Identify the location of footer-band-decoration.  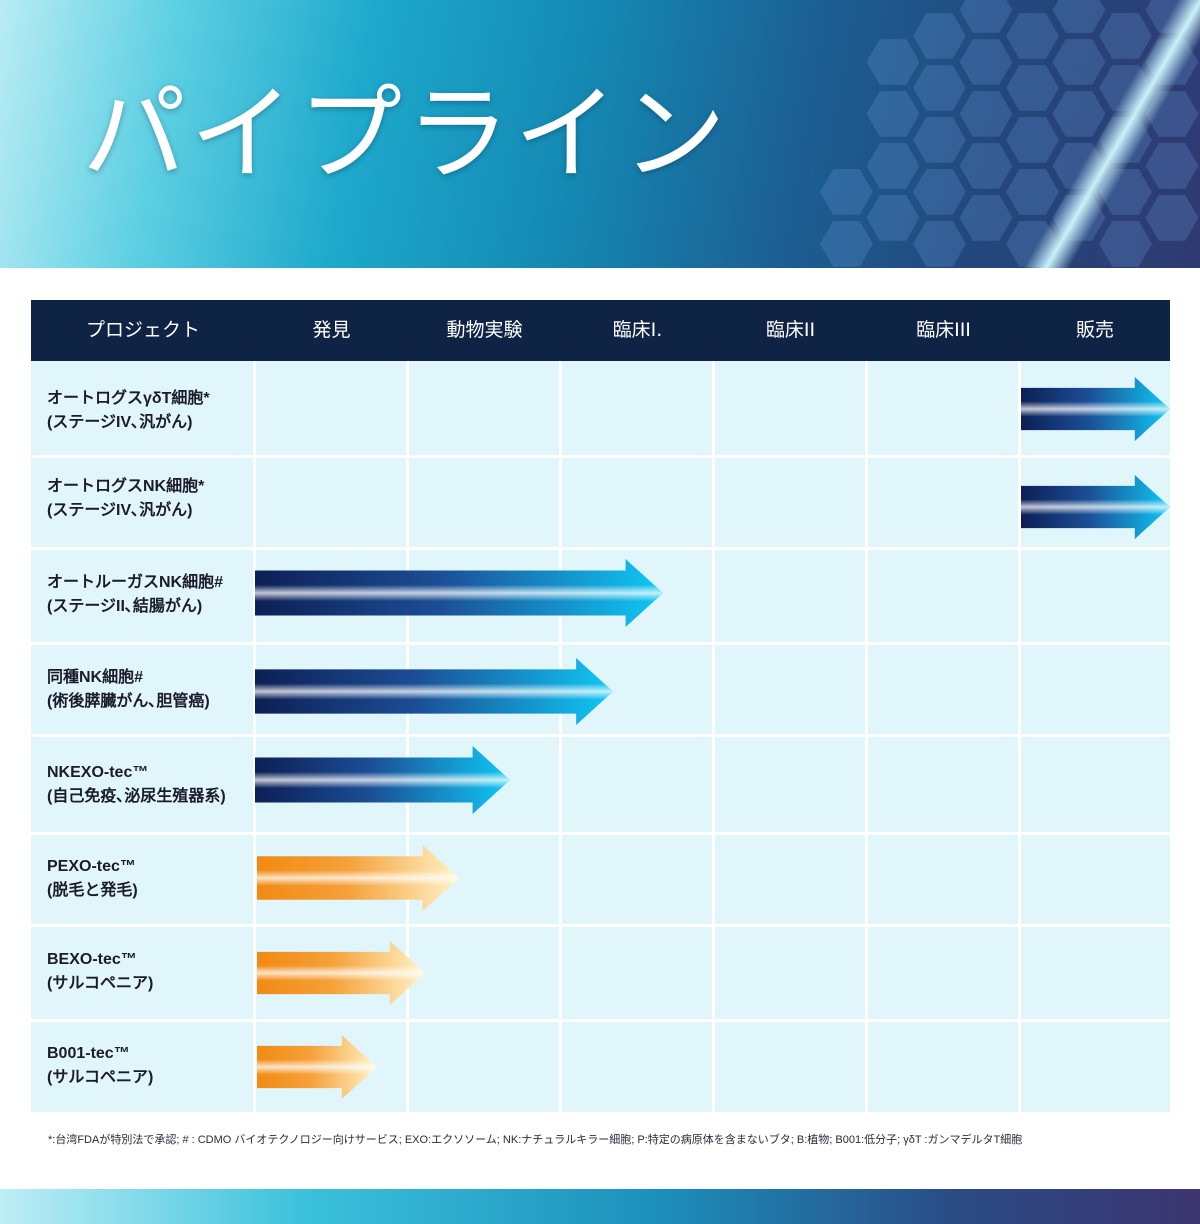
(600, 1206).